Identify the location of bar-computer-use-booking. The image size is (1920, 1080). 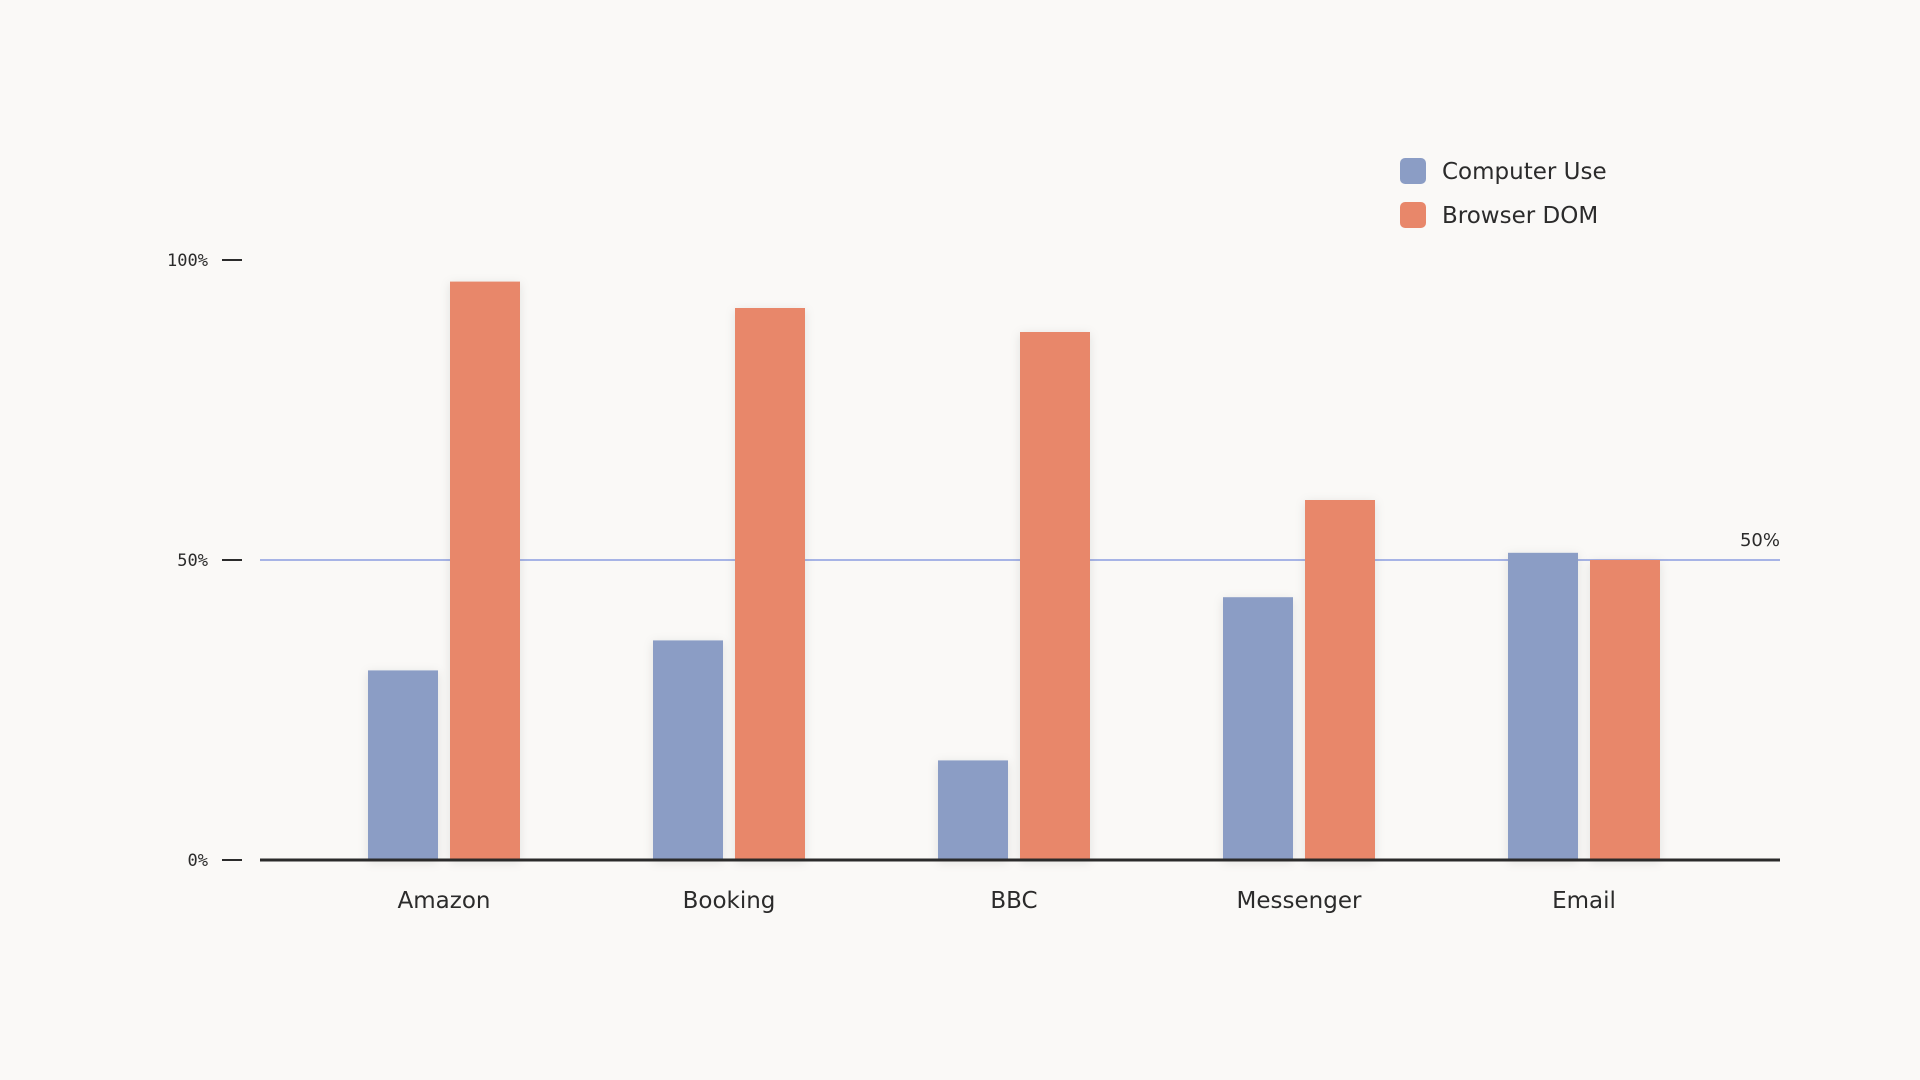
(688, 750).